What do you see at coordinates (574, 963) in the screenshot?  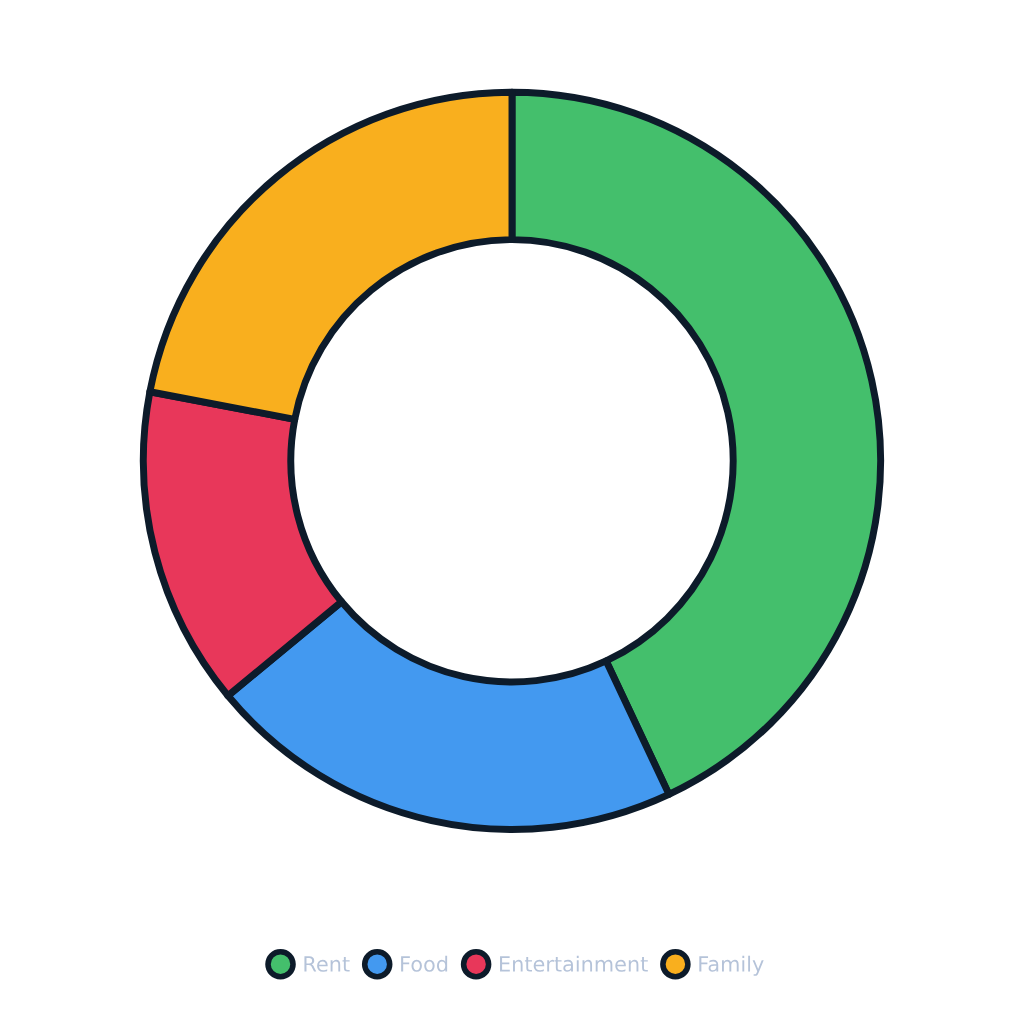 I see `legend-label: Entertainment` at bounding box center [574, 963].